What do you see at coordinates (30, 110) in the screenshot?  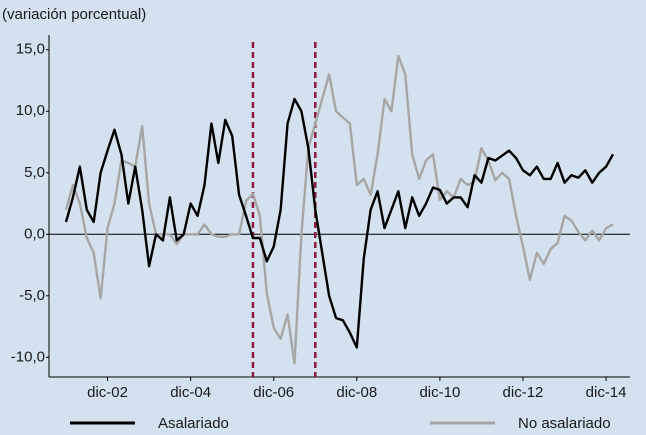 I see `y-tick-label: 10,0` at bounding box center [30, 110].